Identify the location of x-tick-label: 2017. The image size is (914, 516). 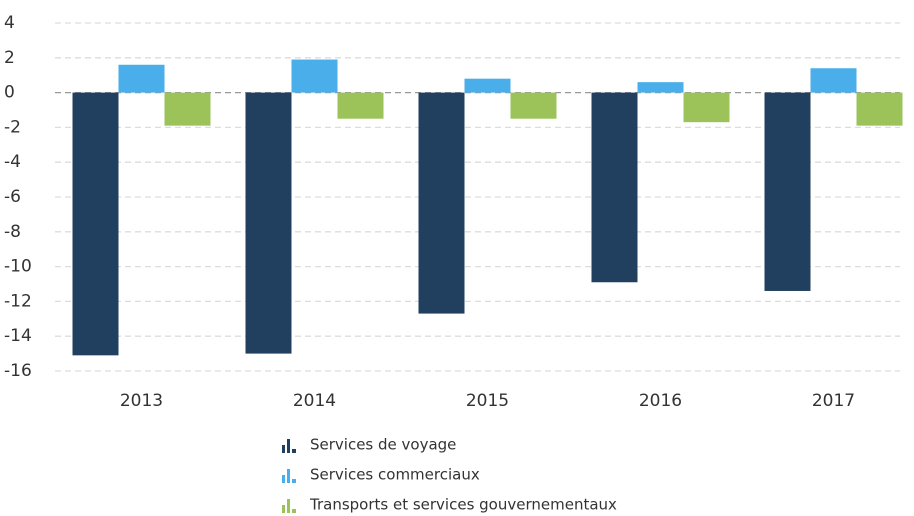
(833, 401).